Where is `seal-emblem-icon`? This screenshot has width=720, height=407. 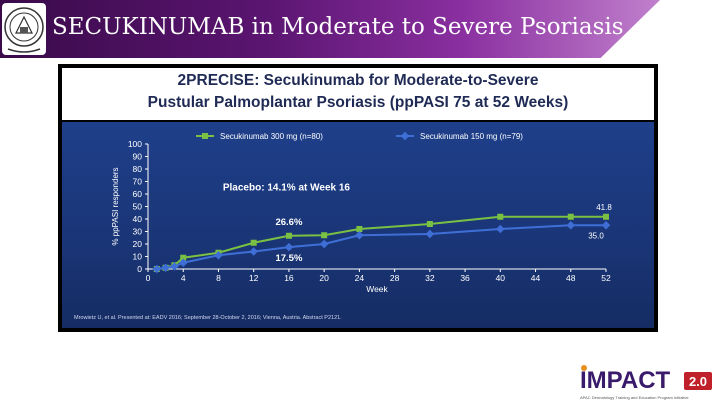
seal-emblem-icon is located at coordinates (24, 30).